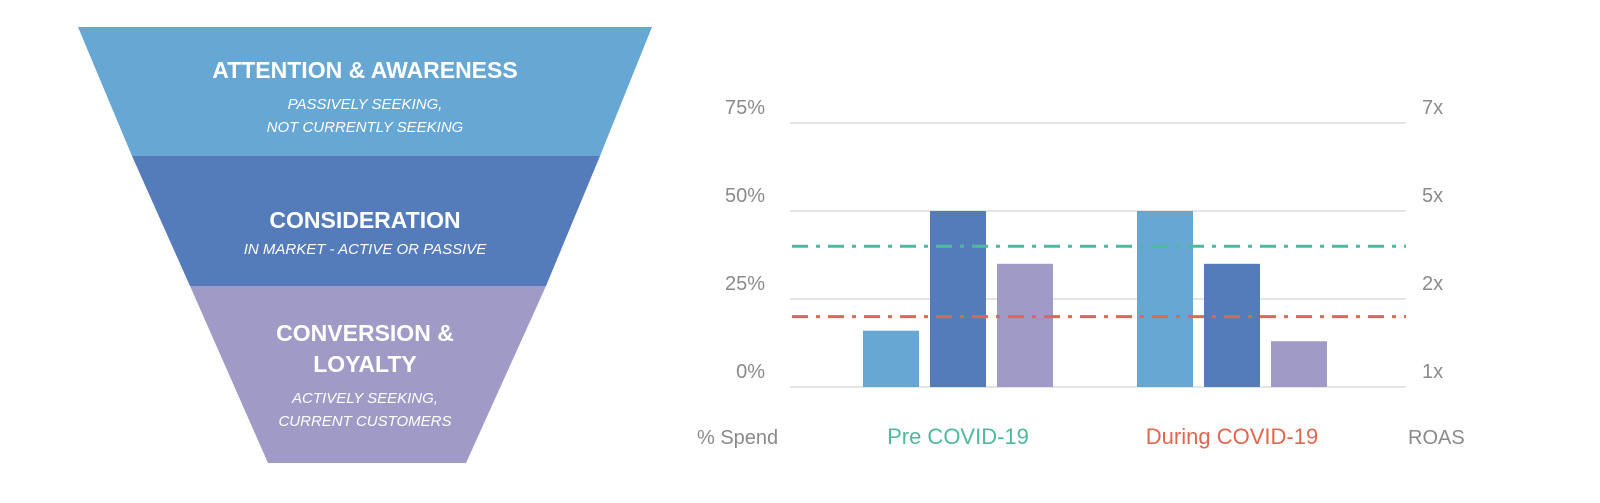 The width and height of the screenshot is (1600, 503). Describe the element at coordinates (1102, 436) in the screenshot. I see `category-labels: Pre COVID-19 During COVID-19` at that location.